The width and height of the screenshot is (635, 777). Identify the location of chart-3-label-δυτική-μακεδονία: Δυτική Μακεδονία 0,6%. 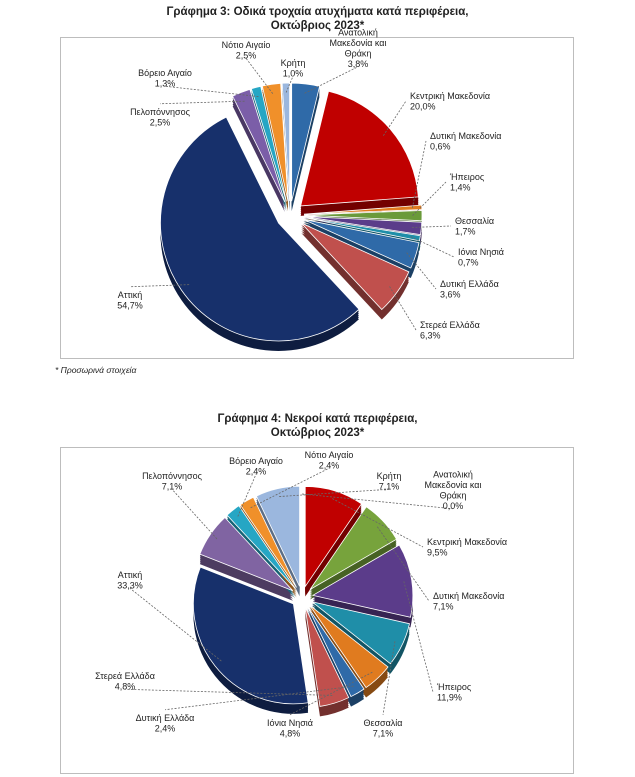
(465, 141).